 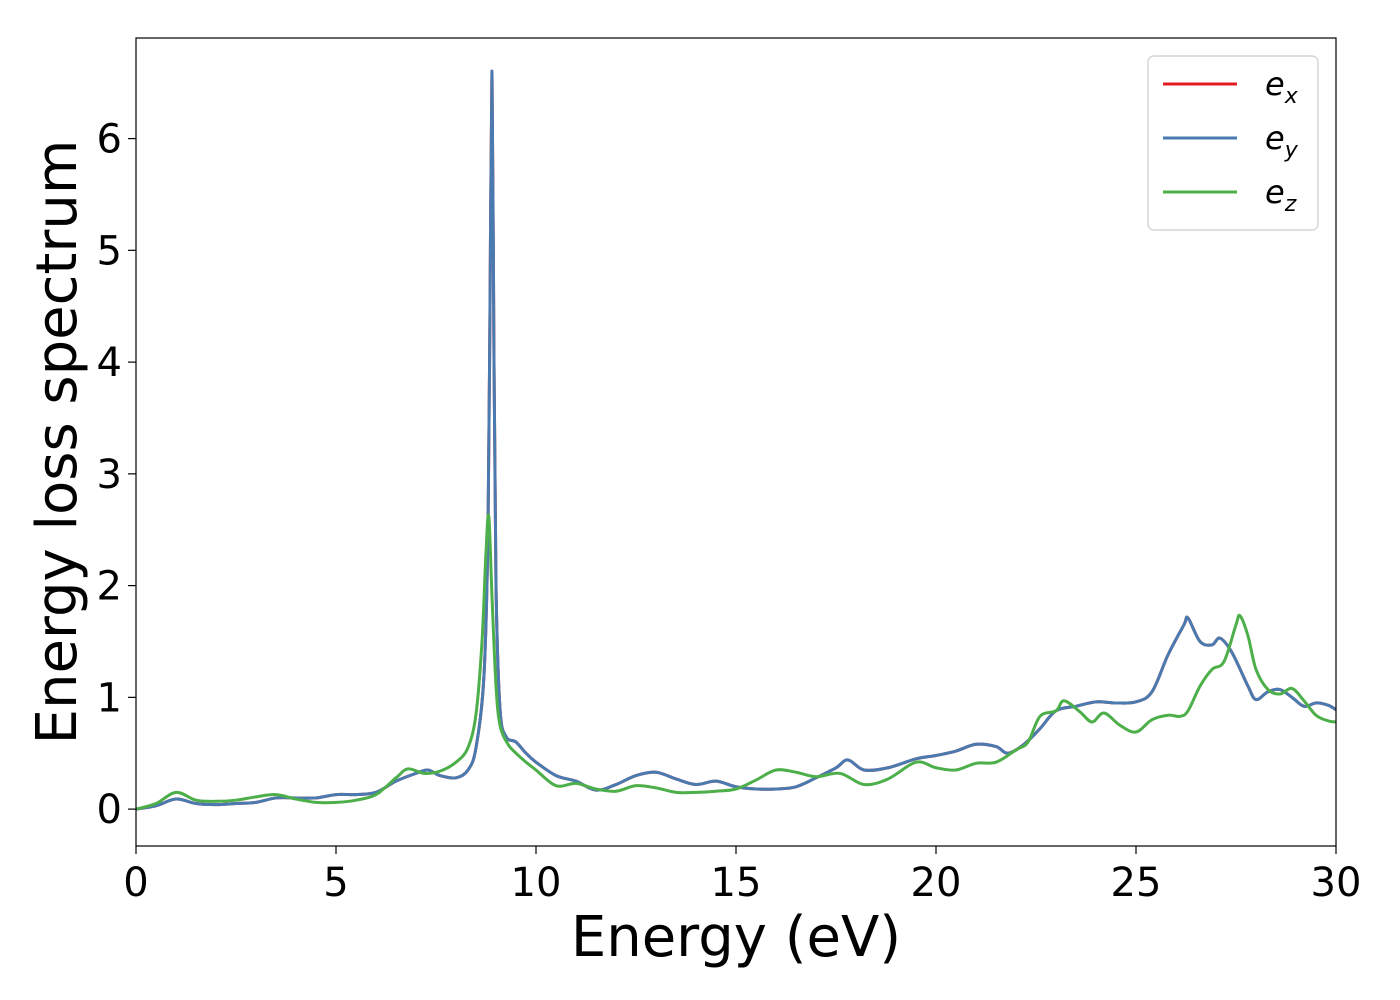 I want to click on x-tick-label: 30, so click(x=1336, y=883).